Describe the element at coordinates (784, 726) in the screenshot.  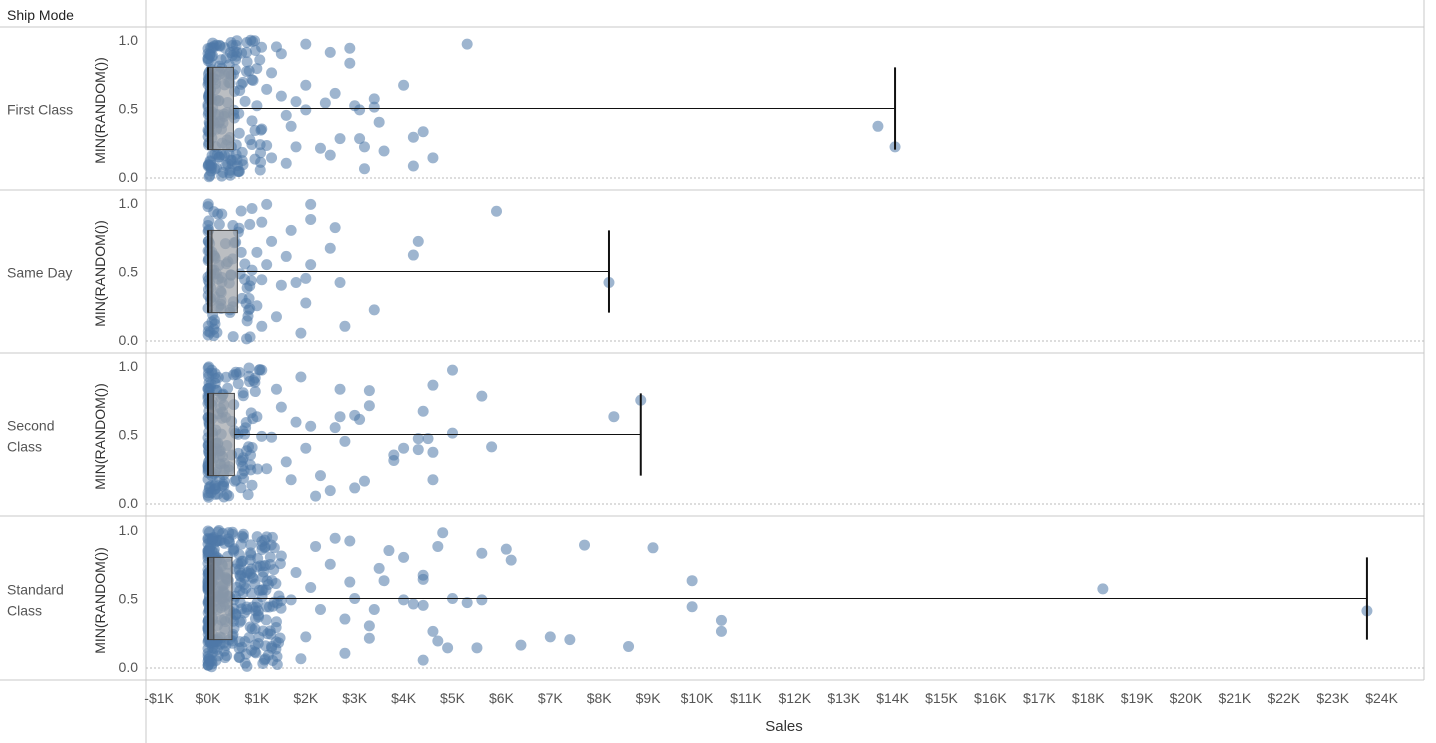
I see `x-axis-label: Sales` at that location.